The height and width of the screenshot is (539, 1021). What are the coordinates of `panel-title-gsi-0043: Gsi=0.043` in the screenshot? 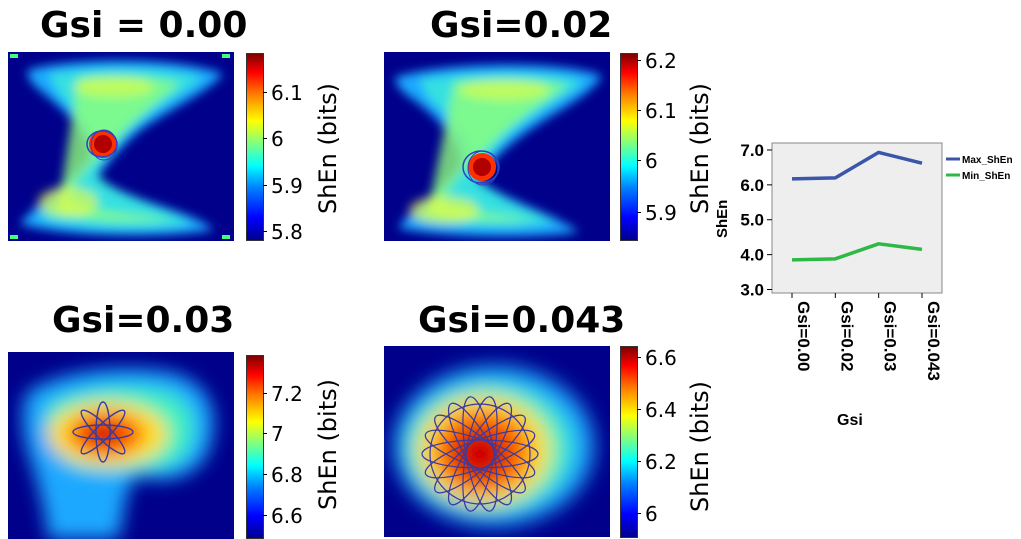 It's located at (522, 320).